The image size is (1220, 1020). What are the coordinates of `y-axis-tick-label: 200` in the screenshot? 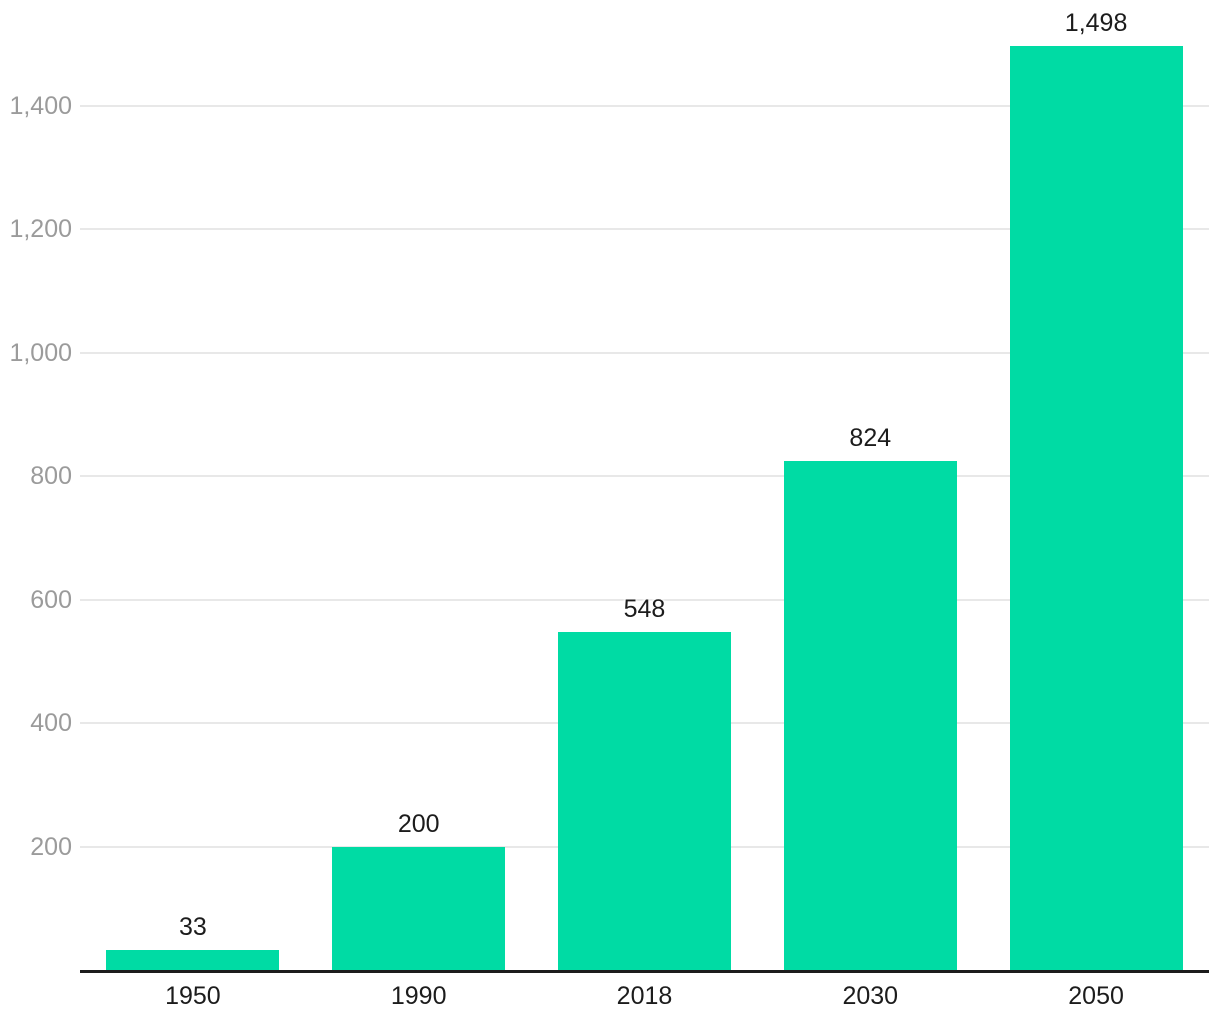 It's located at (51, 846).